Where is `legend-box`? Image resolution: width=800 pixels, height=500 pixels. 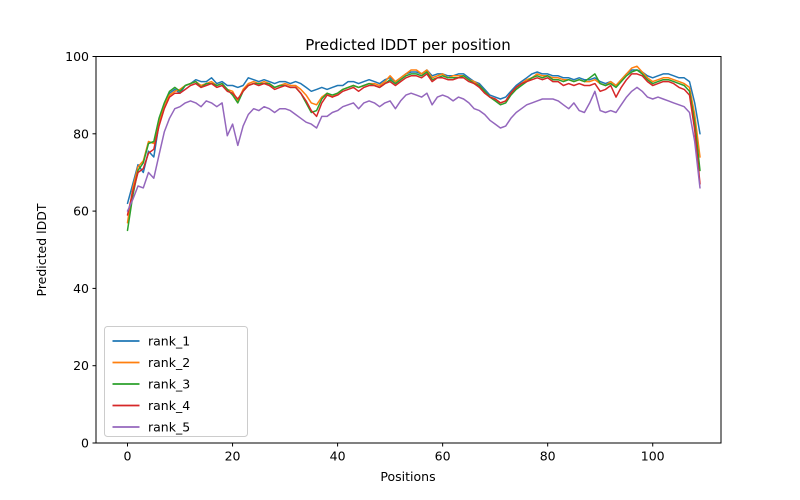 legend-box is located at coordinates (176, 381).